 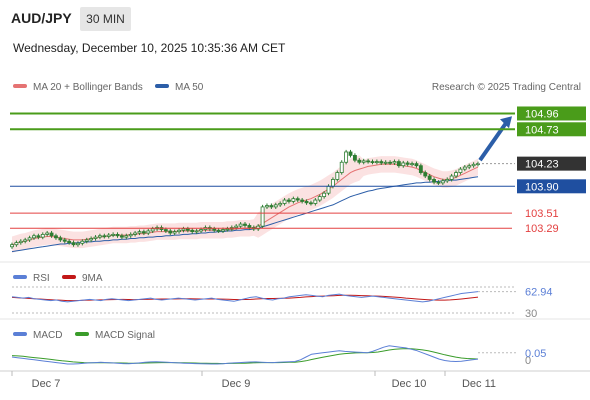 What do you see at coordinates (542, 130) in the screenshot?
I see `level-label-104.73: 104.73` at bounding box center [542, 130].